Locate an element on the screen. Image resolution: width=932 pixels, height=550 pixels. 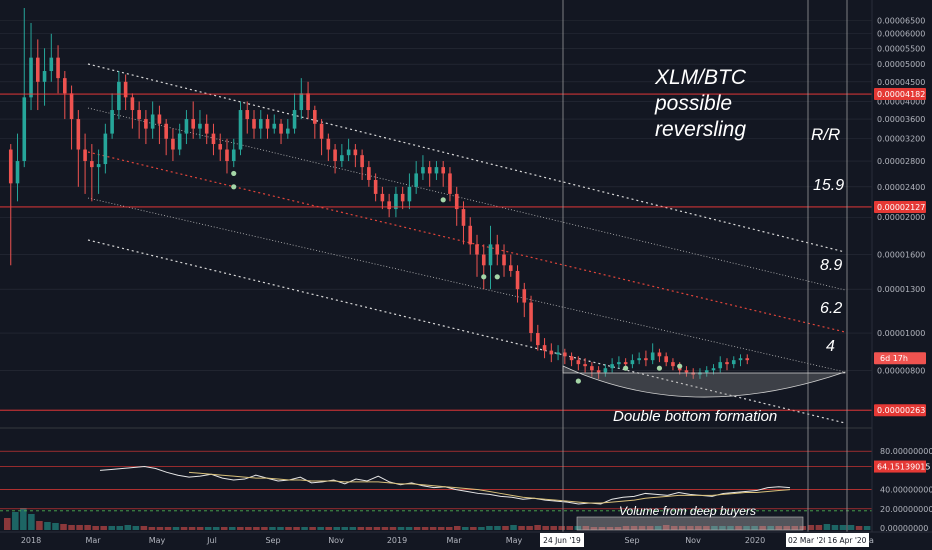
price-tick-label: 0.00001300 is located at coordinates (901, 289).